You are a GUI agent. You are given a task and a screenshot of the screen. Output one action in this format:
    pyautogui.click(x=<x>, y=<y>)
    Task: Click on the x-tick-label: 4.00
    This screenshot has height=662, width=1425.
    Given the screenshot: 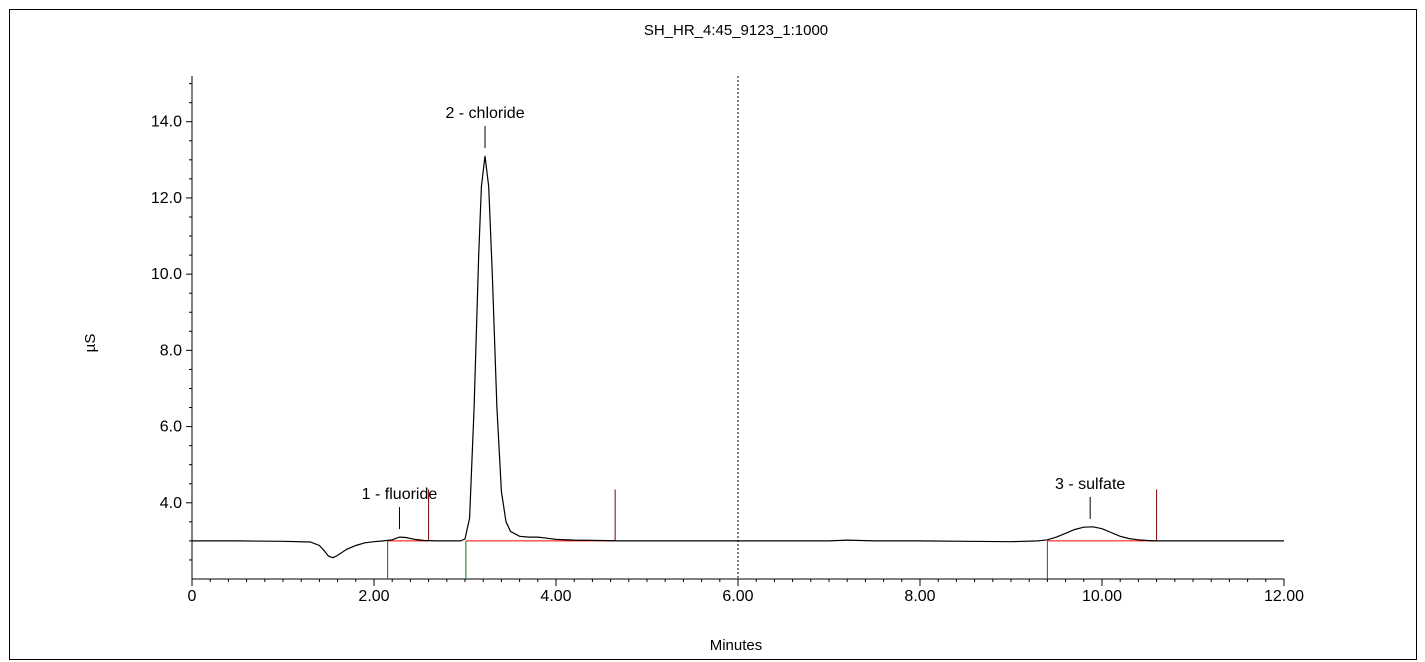 What is the action you would take?
    pyautogui.click(x=555, y=596)
    